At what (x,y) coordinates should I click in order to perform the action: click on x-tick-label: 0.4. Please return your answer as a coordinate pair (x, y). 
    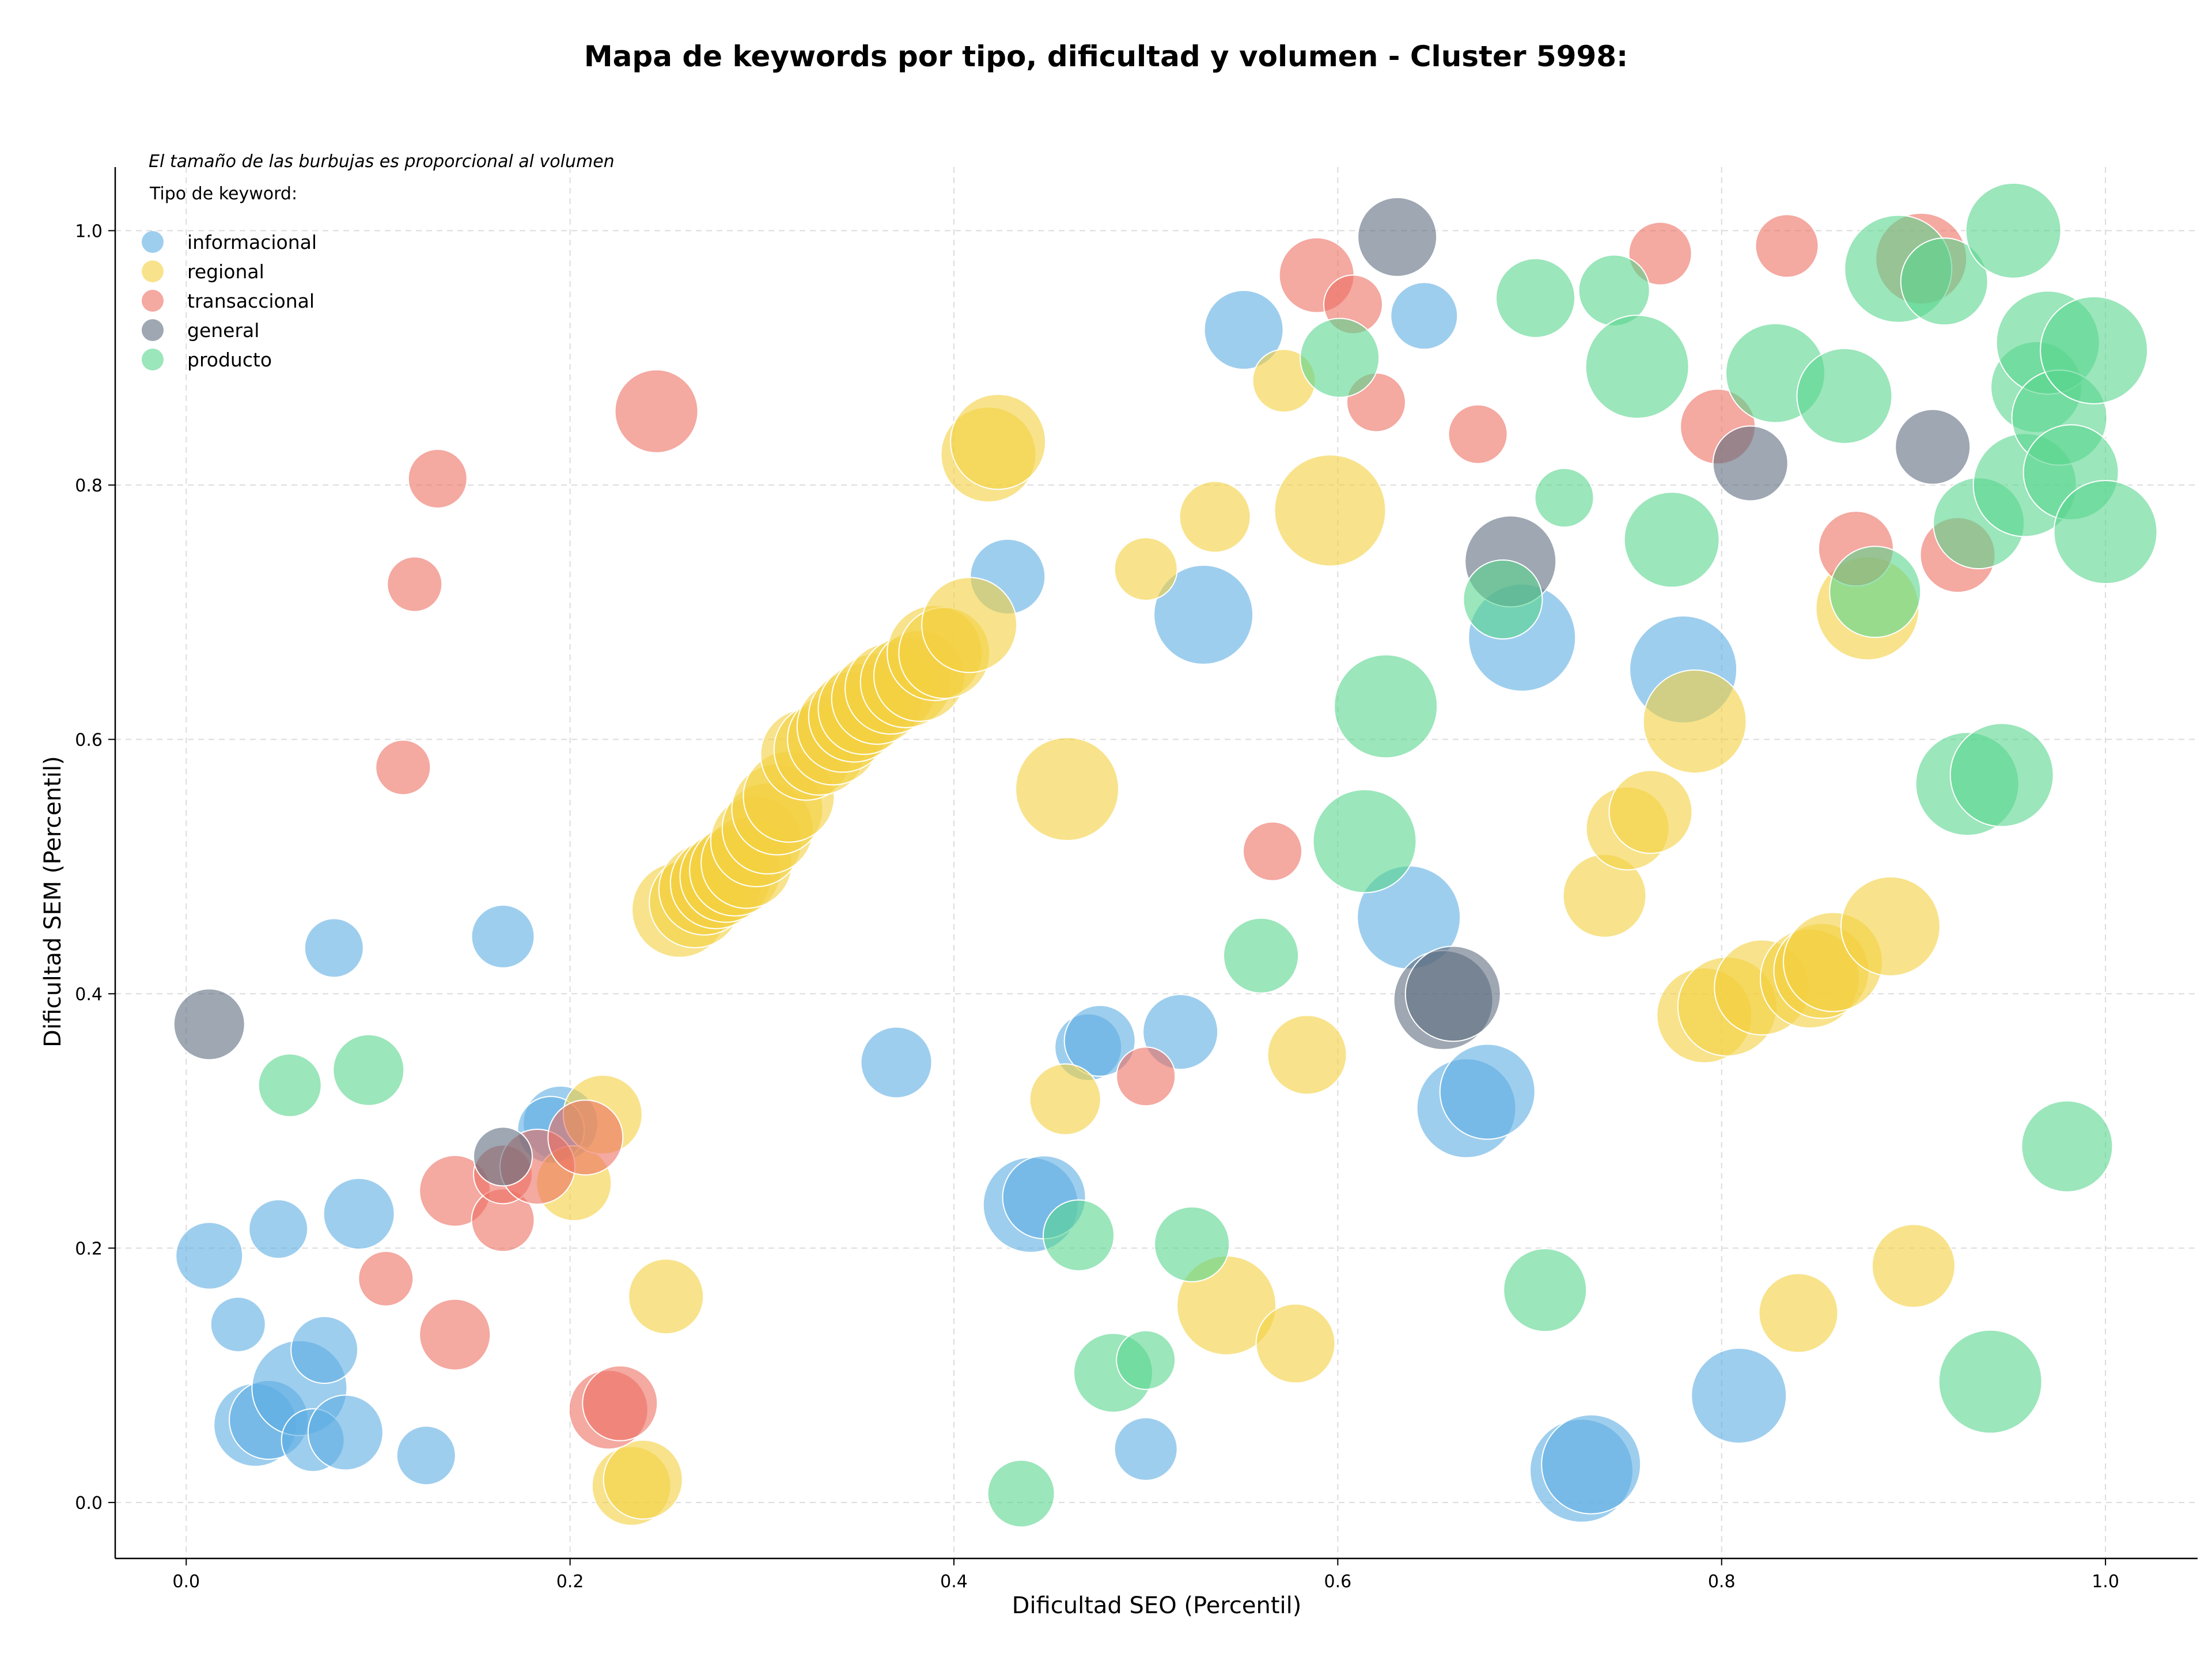
    Looking at the image, I should click on (954, 1582).